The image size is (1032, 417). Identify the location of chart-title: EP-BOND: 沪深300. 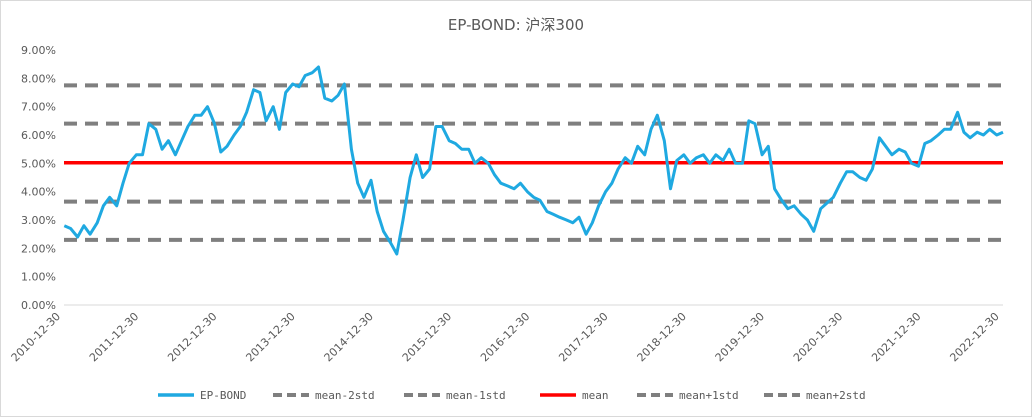
(516, 25).